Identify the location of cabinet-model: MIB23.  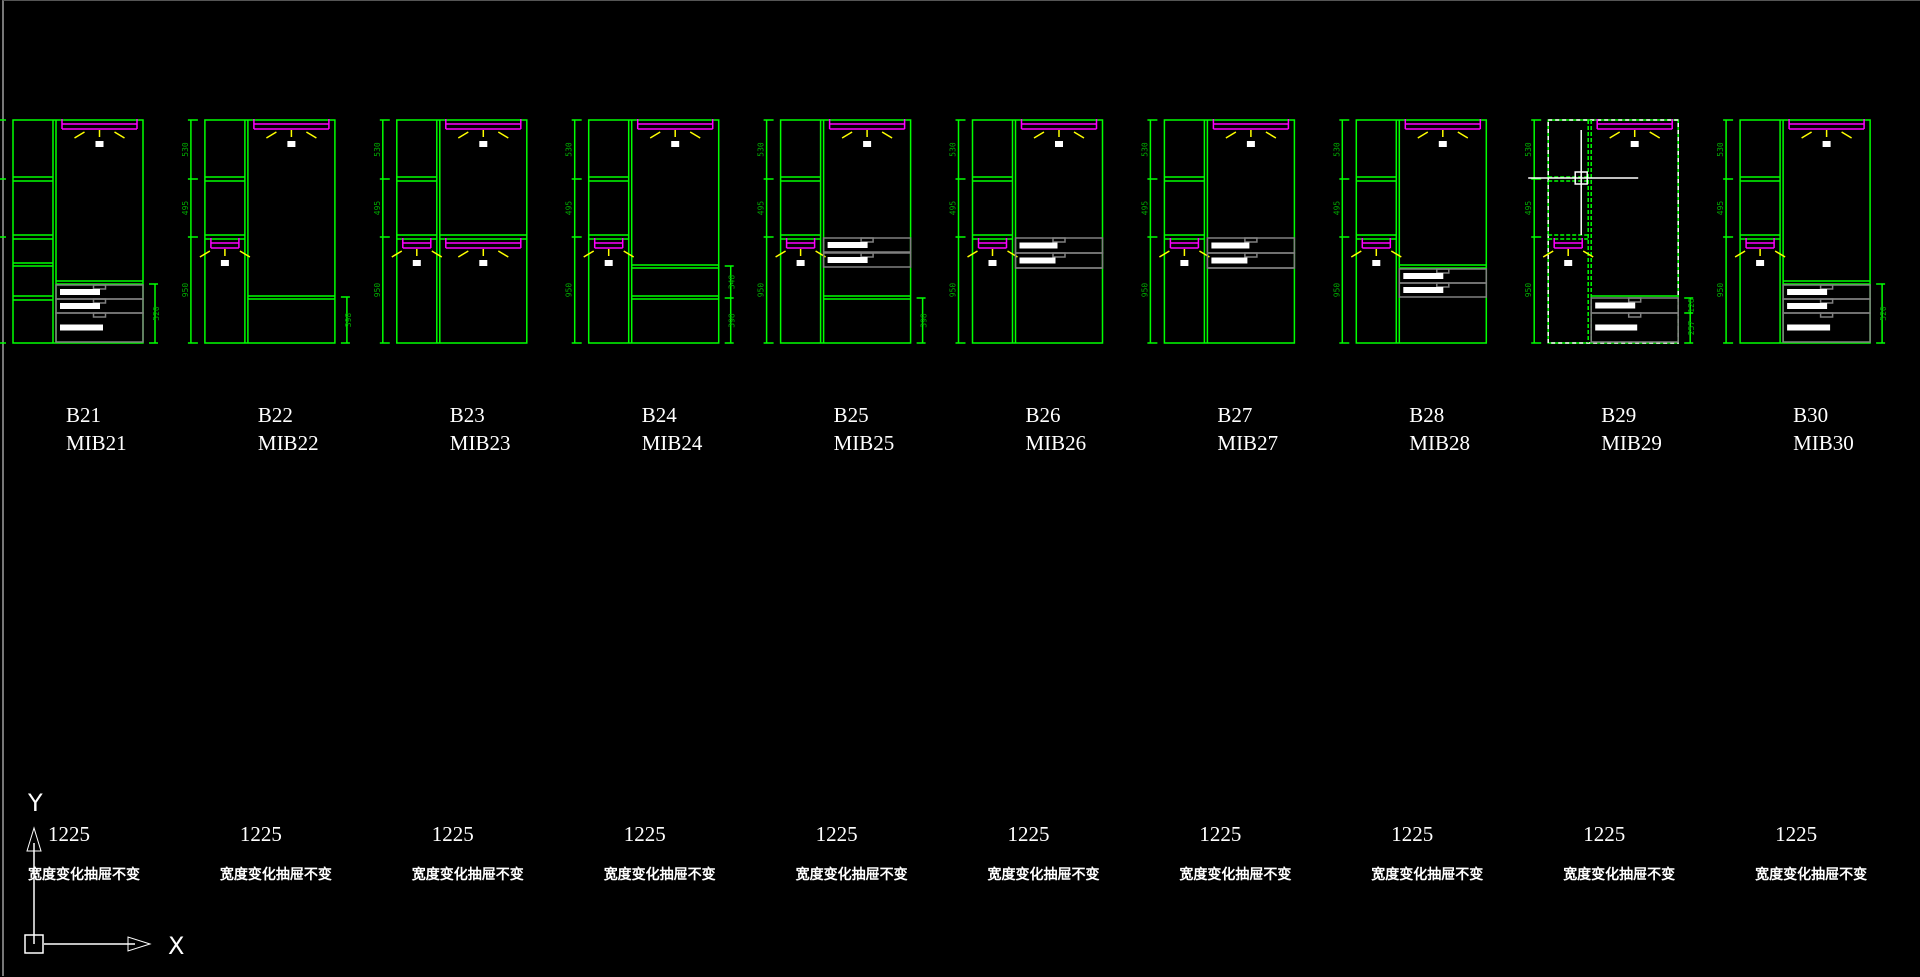
(480, 443).